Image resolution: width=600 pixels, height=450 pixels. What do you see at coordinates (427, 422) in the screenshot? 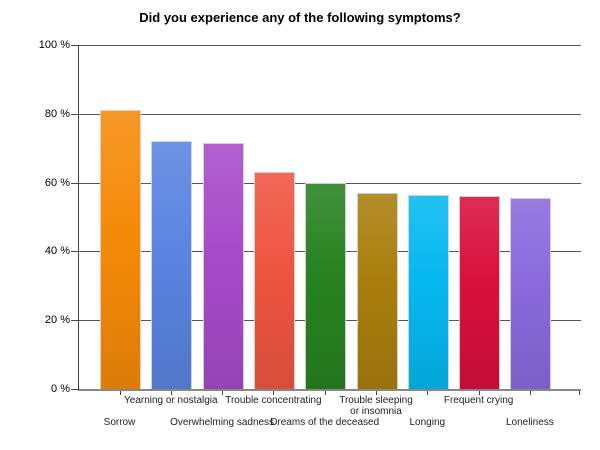
I see `x-axis-label-longing: Longing` at bounding box center [427, 422].